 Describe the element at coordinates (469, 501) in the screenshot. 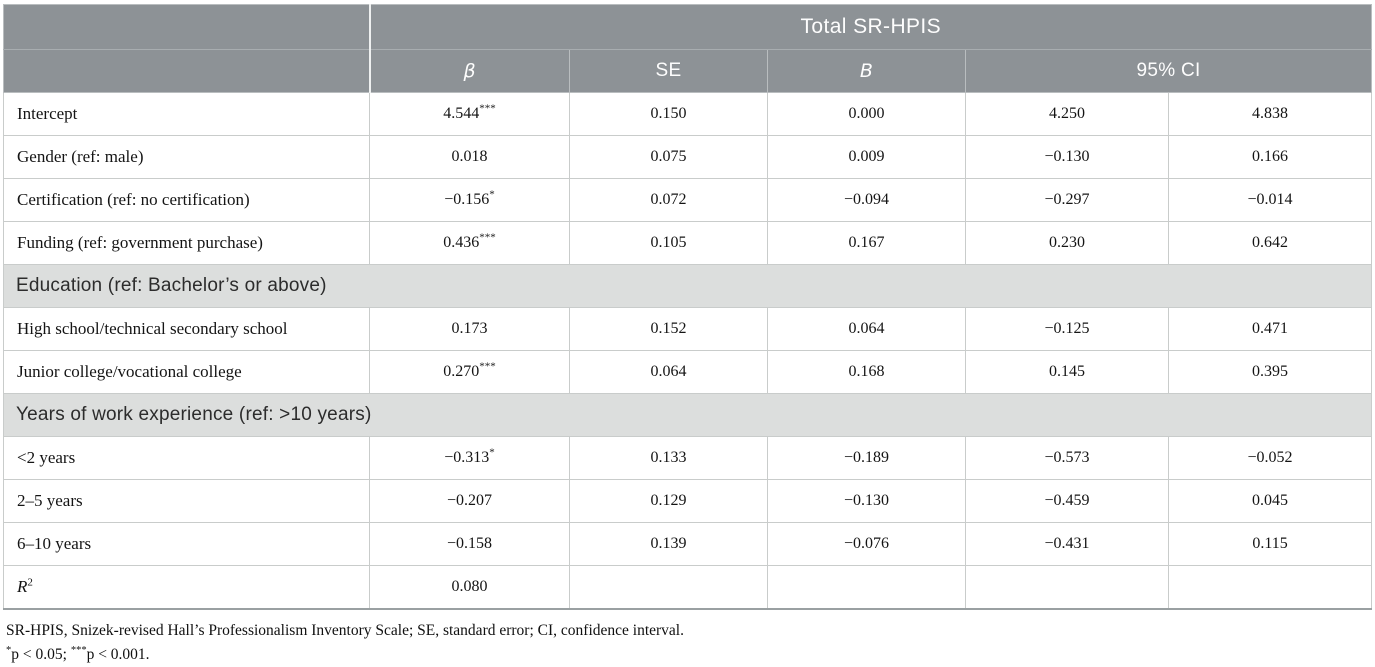

I see `cell-beta: −0.207` at that location.